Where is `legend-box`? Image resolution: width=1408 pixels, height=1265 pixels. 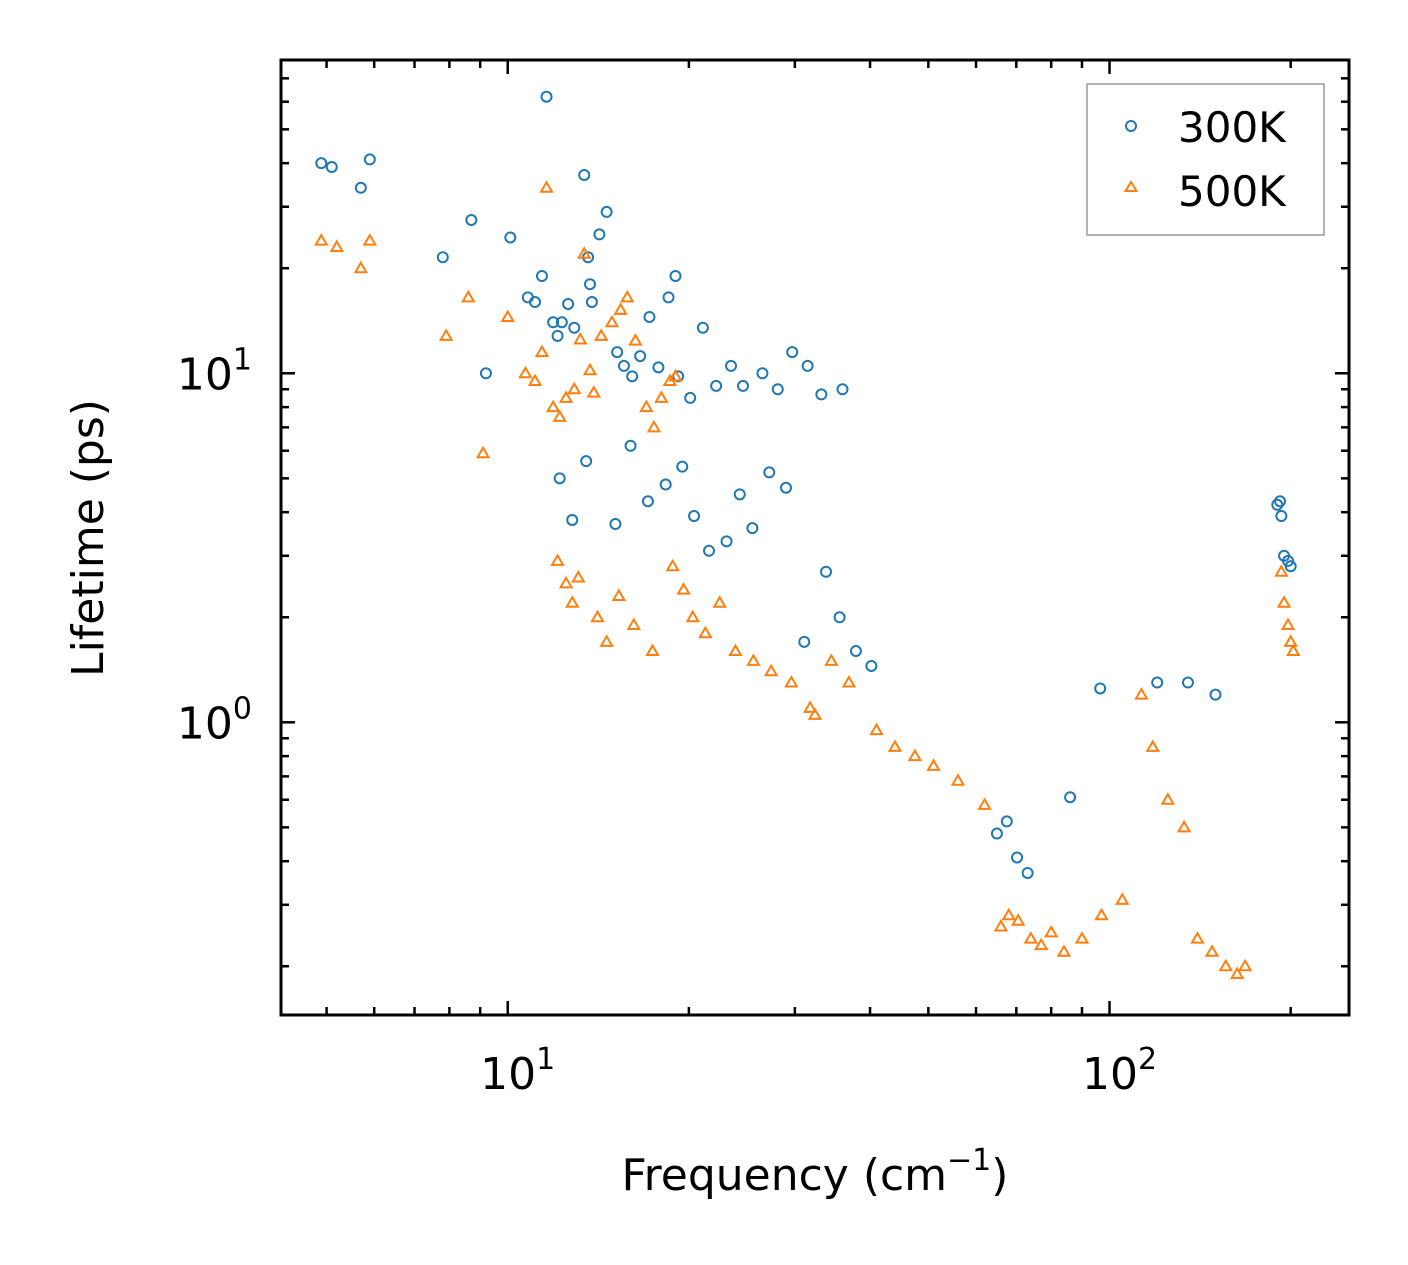
legend-box is located at coordinates (1205, 159).